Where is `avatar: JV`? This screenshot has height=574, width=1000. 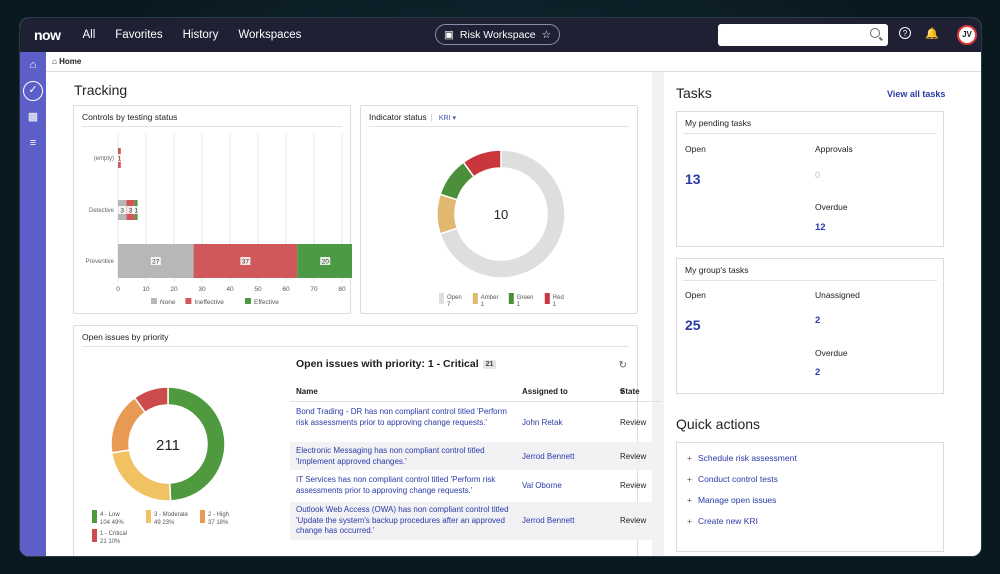
avatar: JV is located at coordinates (967, 35).